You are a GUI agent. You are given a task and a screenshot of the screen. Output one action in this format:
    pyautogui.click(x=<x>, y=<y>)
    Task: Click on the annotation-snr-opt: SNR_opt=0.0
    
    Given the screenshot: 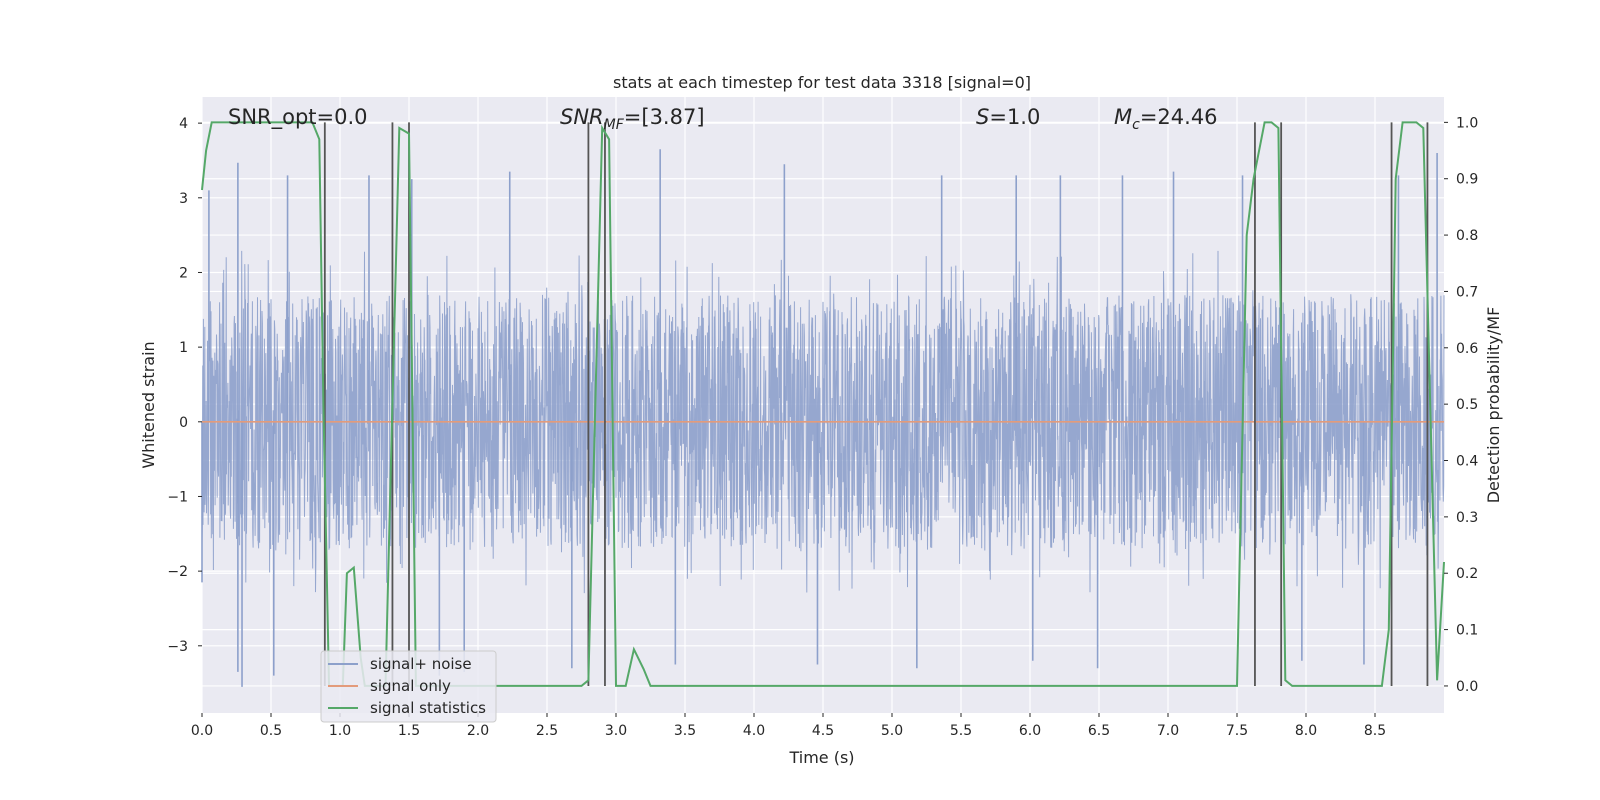 What is the action you would take?
    pyautogui.click(x=298, y=117)
    